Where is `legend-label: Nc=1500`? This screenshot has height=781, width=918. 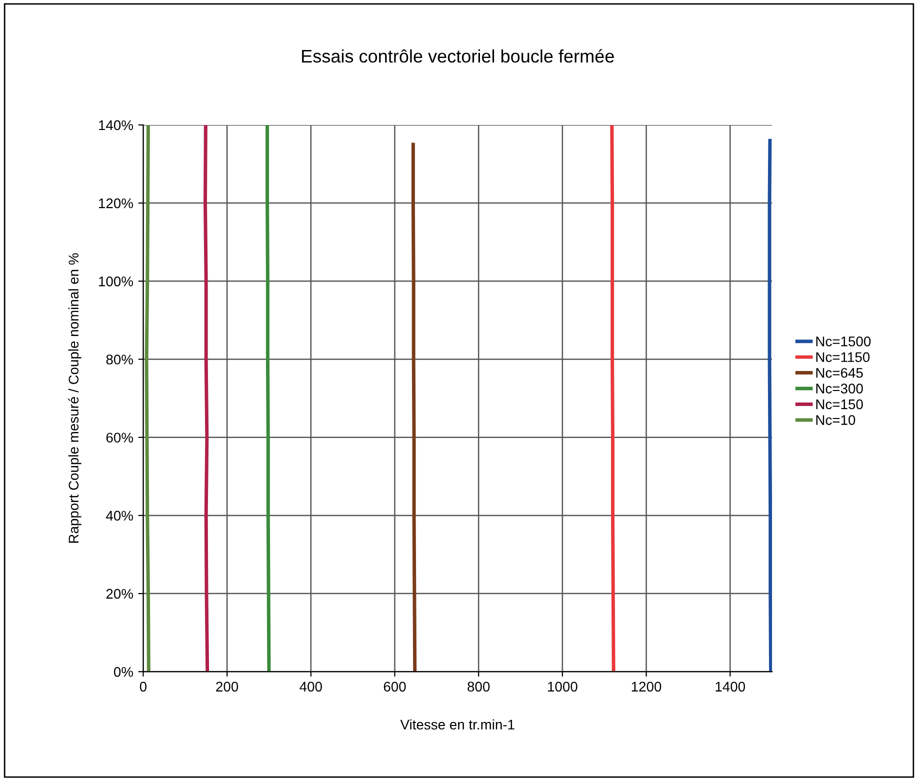
legend-label: Nc=1500 is located at coordinates (843, 341).